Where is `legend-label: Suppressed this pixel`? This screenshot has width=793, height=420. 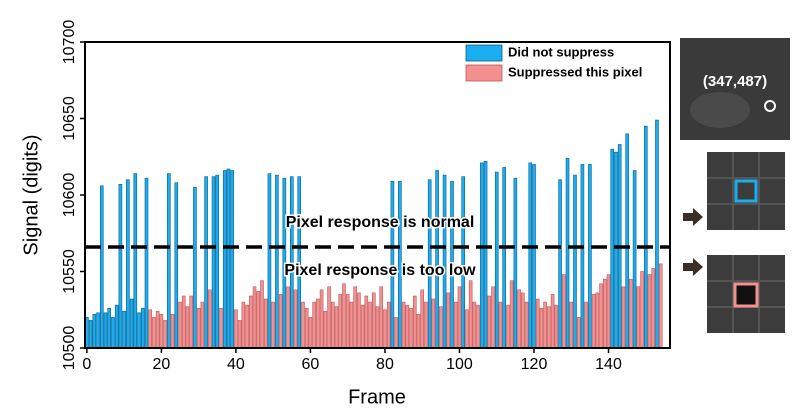 legend-label: Suppressed this pixel is located at coordinates (575, 71).